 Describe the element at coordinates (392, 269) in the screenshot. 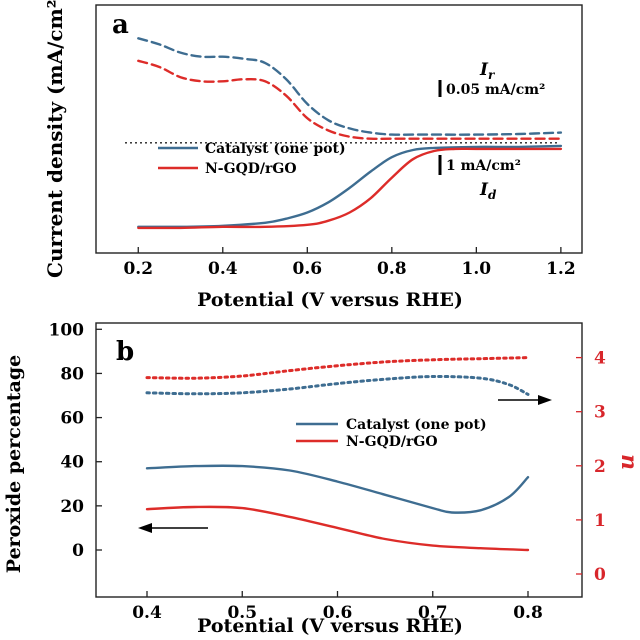

I see `panel-a-x-tick-label: 0.8` at that location.